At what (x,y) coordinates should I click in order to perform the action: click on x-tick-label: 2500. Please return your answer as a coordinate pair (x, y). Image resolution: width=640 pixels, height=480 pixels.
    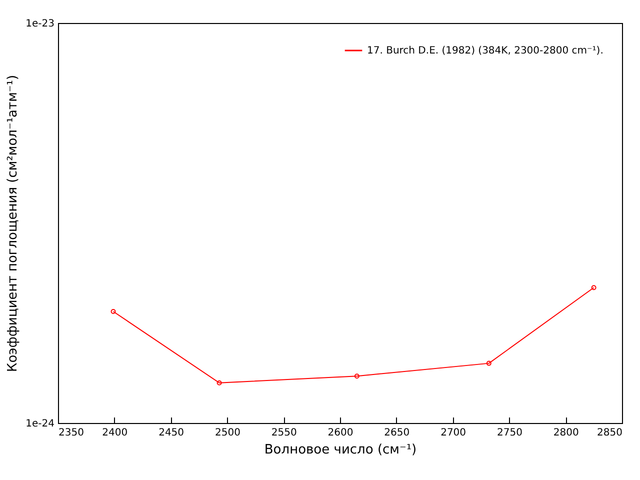
    Looking at the image, I should click on (227, 433).